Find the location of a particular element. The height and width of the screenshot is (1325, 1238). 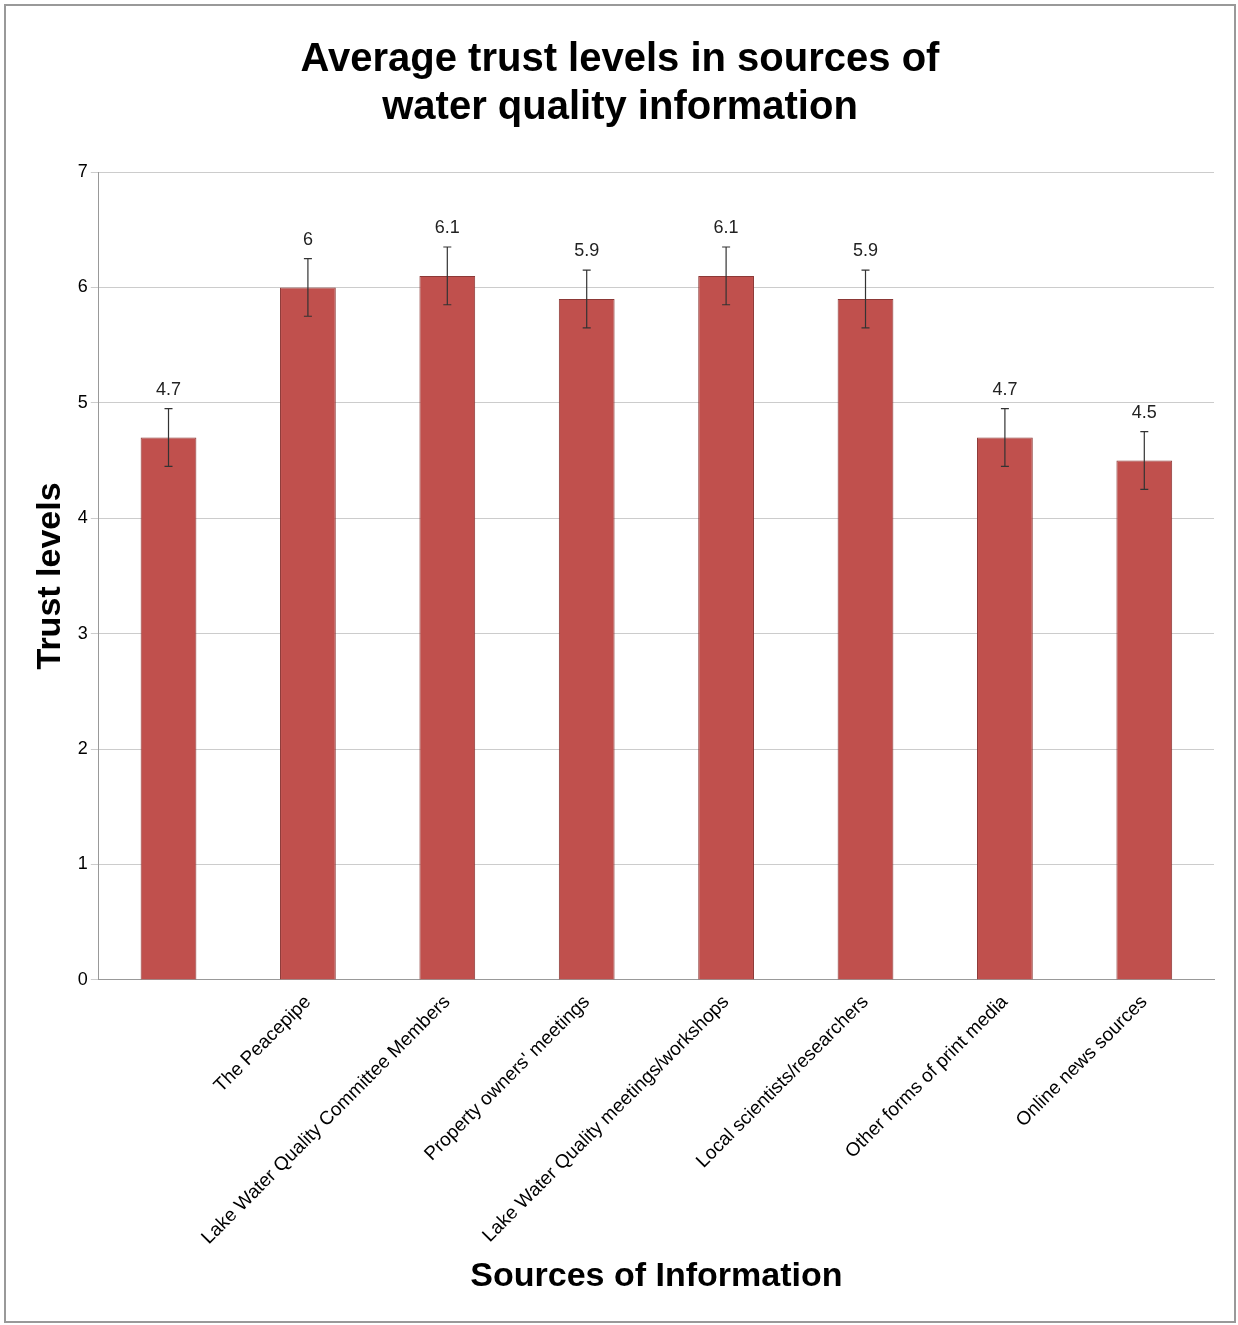

y-tick-label: 6 is located at coordinates (82, 286).